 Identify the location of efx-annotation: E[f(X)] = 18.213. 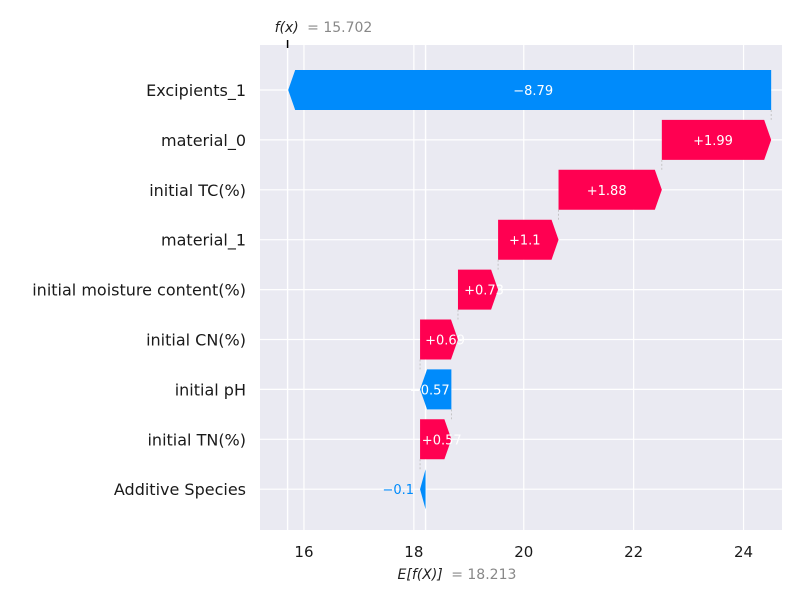
(457, 575).